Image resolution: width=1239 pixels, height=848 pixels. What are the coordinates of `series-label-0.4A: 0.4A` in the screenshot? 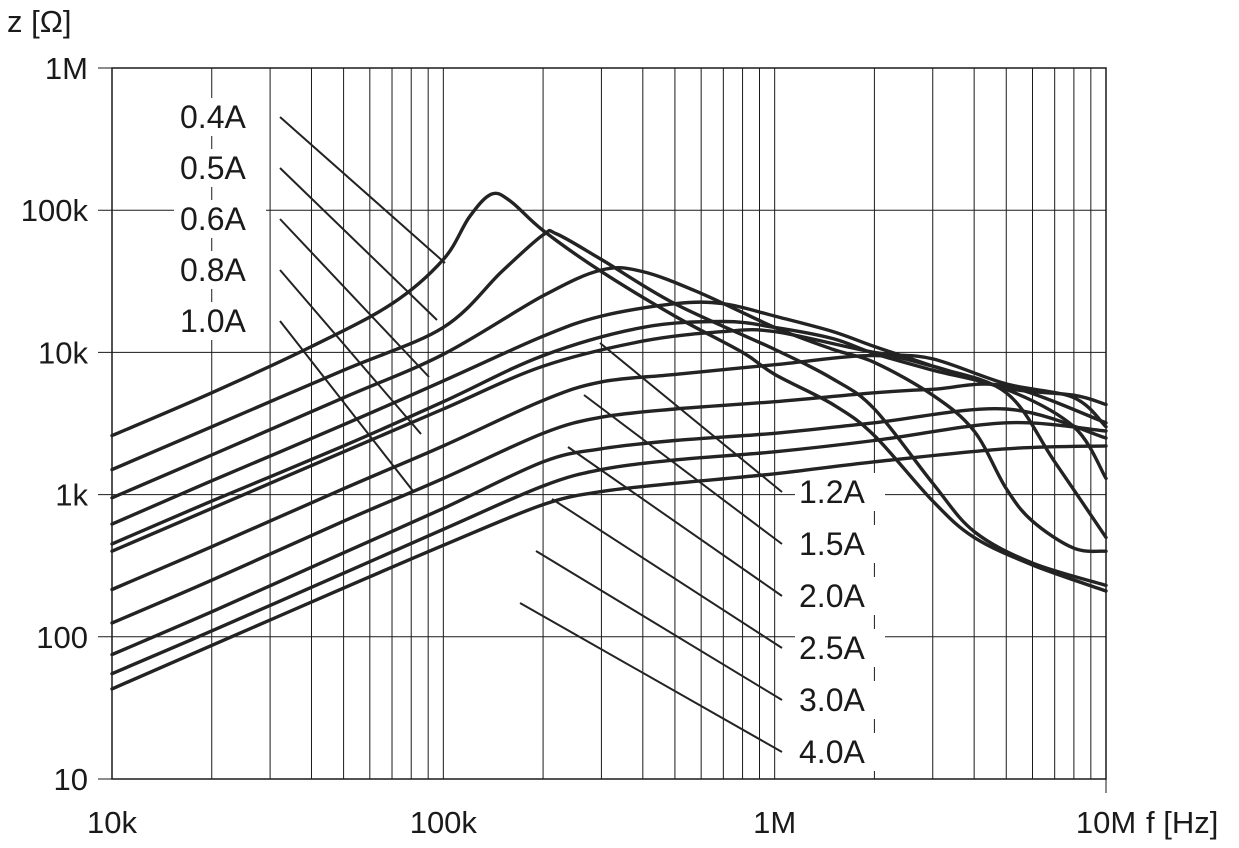 It's located at (213, 117).